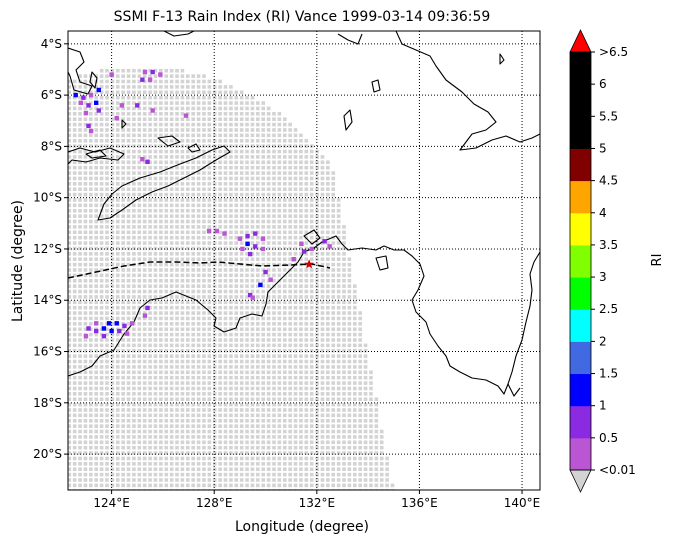 Image resolution: width=673 pixels, height=545 pixels. Describe the element at coordinates (124, 326) in the screenshot. I see `rain-point` at that location.